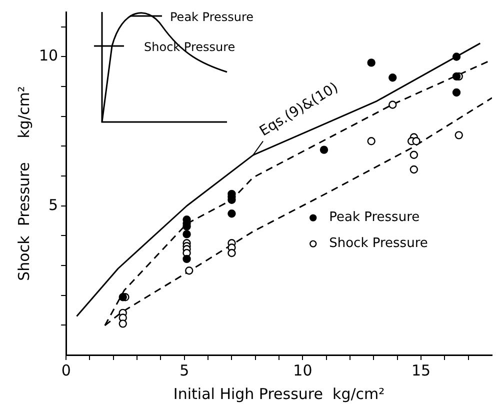  Describe the element at coordinates (378, 244) in the screenshot. I see `legend-label: Shock Pressure` at that location.